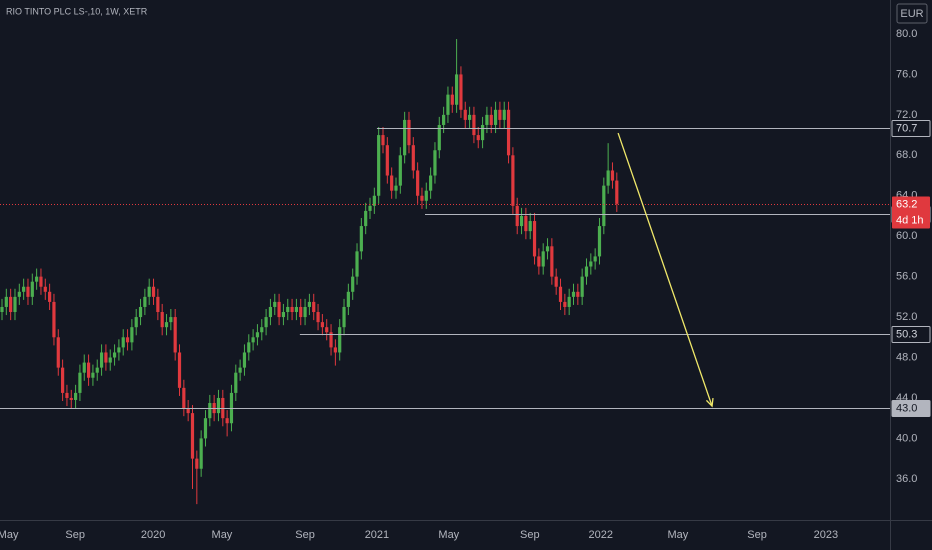 Image resolution: width=932 pixels, height=550 pixels. What do you see at coordinates (906, 334) in the screenshot?
I see `price-tag-label: 50.3` at bounding box center [906, 334].